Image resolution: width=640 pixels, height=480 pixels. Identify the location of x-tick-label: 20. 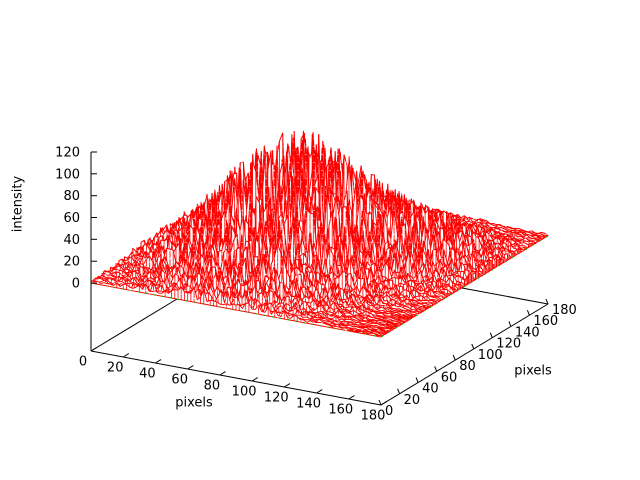
(115, 368).